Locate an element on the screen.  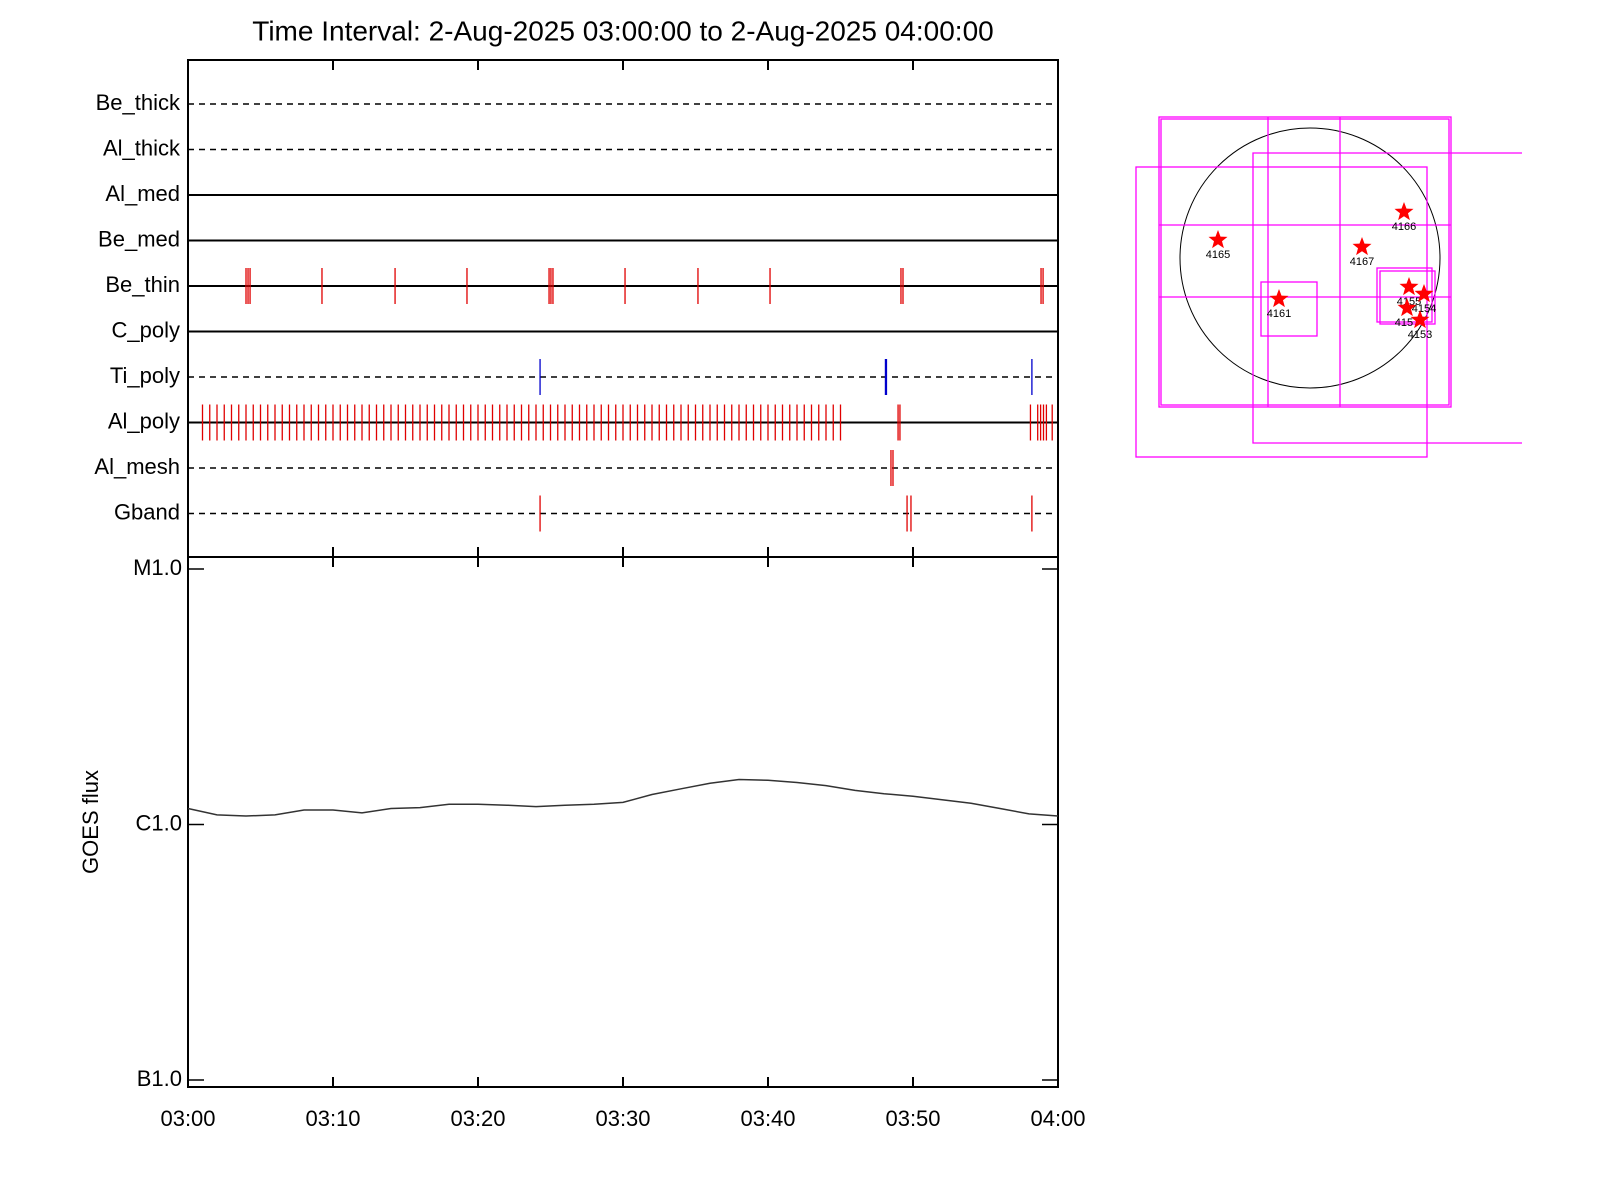
x-tick-label: 03:20 is located at coordinates (477, 1118).